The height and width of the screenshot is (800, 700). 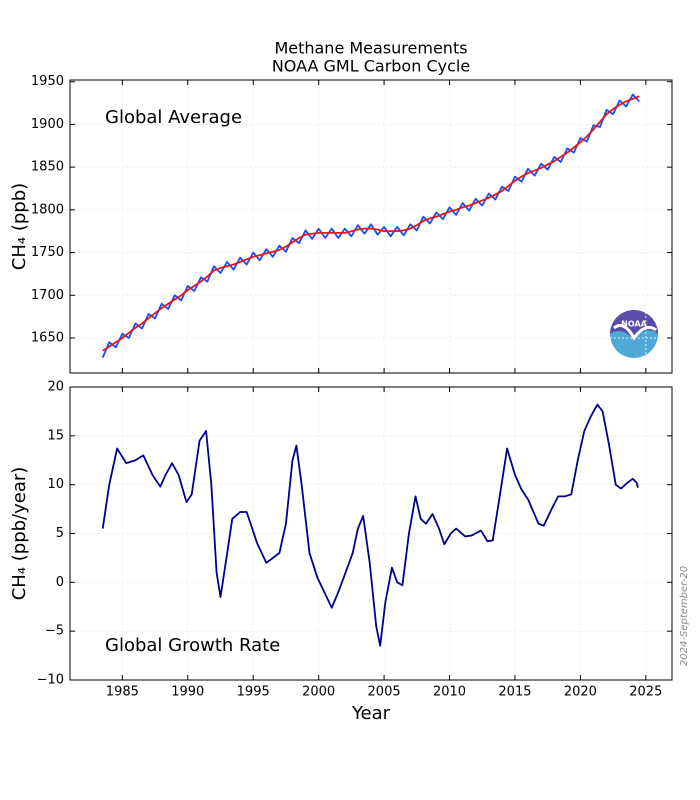 What do you see at coordinates (371, 713) in the screenshot?
I see `x-axis-label: Year` at bounding box center [371, 713].